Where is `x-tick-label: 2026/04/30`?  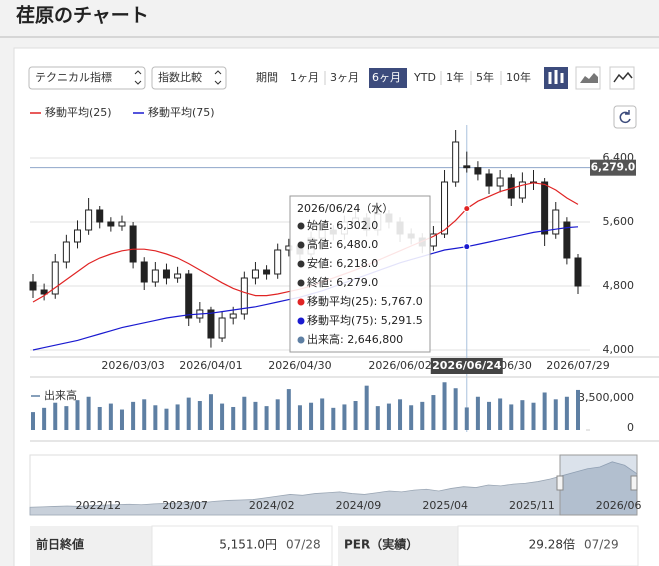
x-tick-label: 2026/04/30 is located at coordinates (299, 365).